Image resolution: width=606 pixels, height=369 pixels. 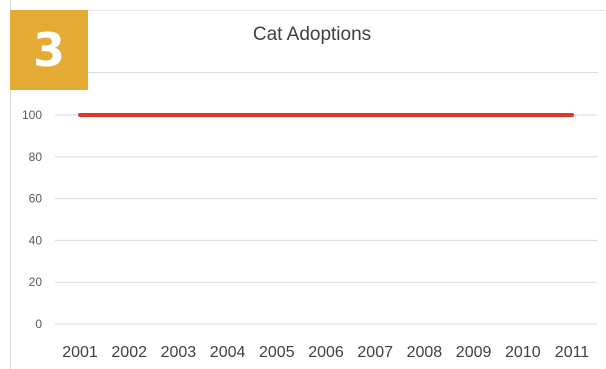 What do you see at coordinates (179, 352) in the screenshot?
I see `x-tick-label: 2003` at bounding box center [179, 352].